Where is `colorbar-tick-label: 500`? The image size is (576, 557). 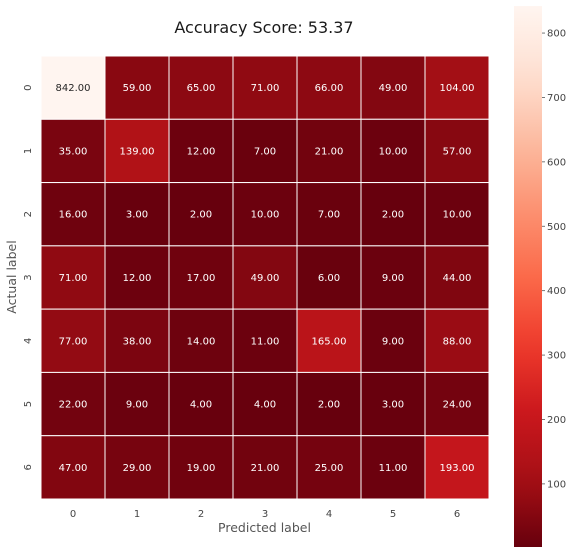
colorbar-tick-label: 500 is located at coordinates (556, 227).